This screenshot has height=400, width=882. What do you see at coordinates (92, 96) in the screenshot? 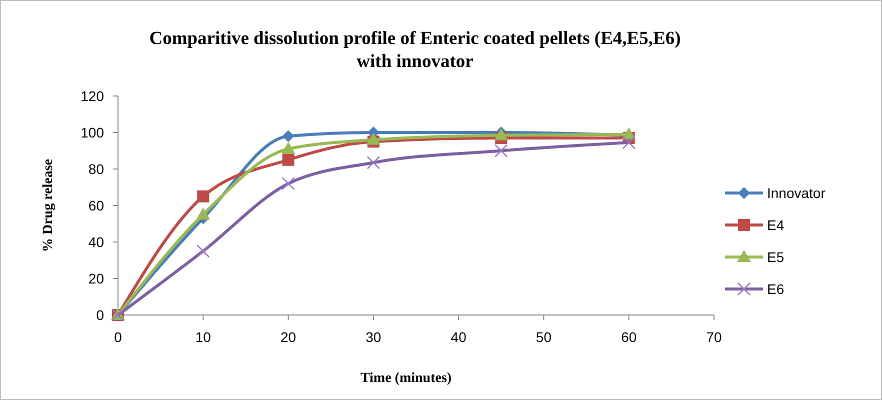
I see `y-tick-label: 120` at bounding box center [92, 96].